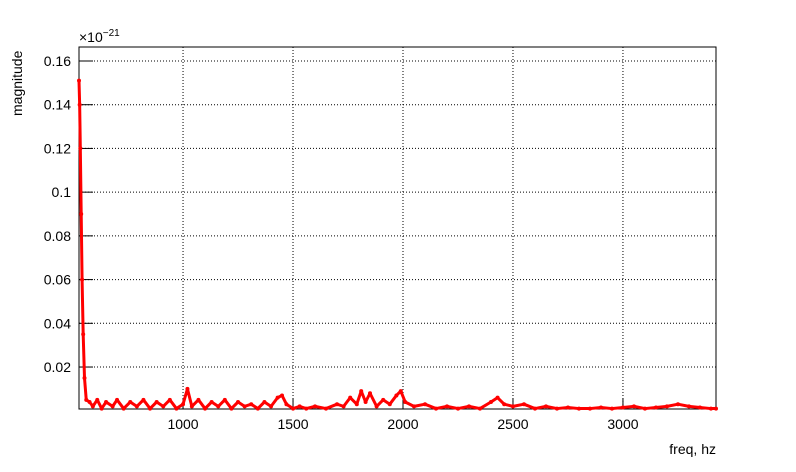 This screenshot has width=796, height=472. What do you see at coordinates (57, 367) in the screenshot?
I see `y-tick-label: 0.02` at bounding box center [57, 367].